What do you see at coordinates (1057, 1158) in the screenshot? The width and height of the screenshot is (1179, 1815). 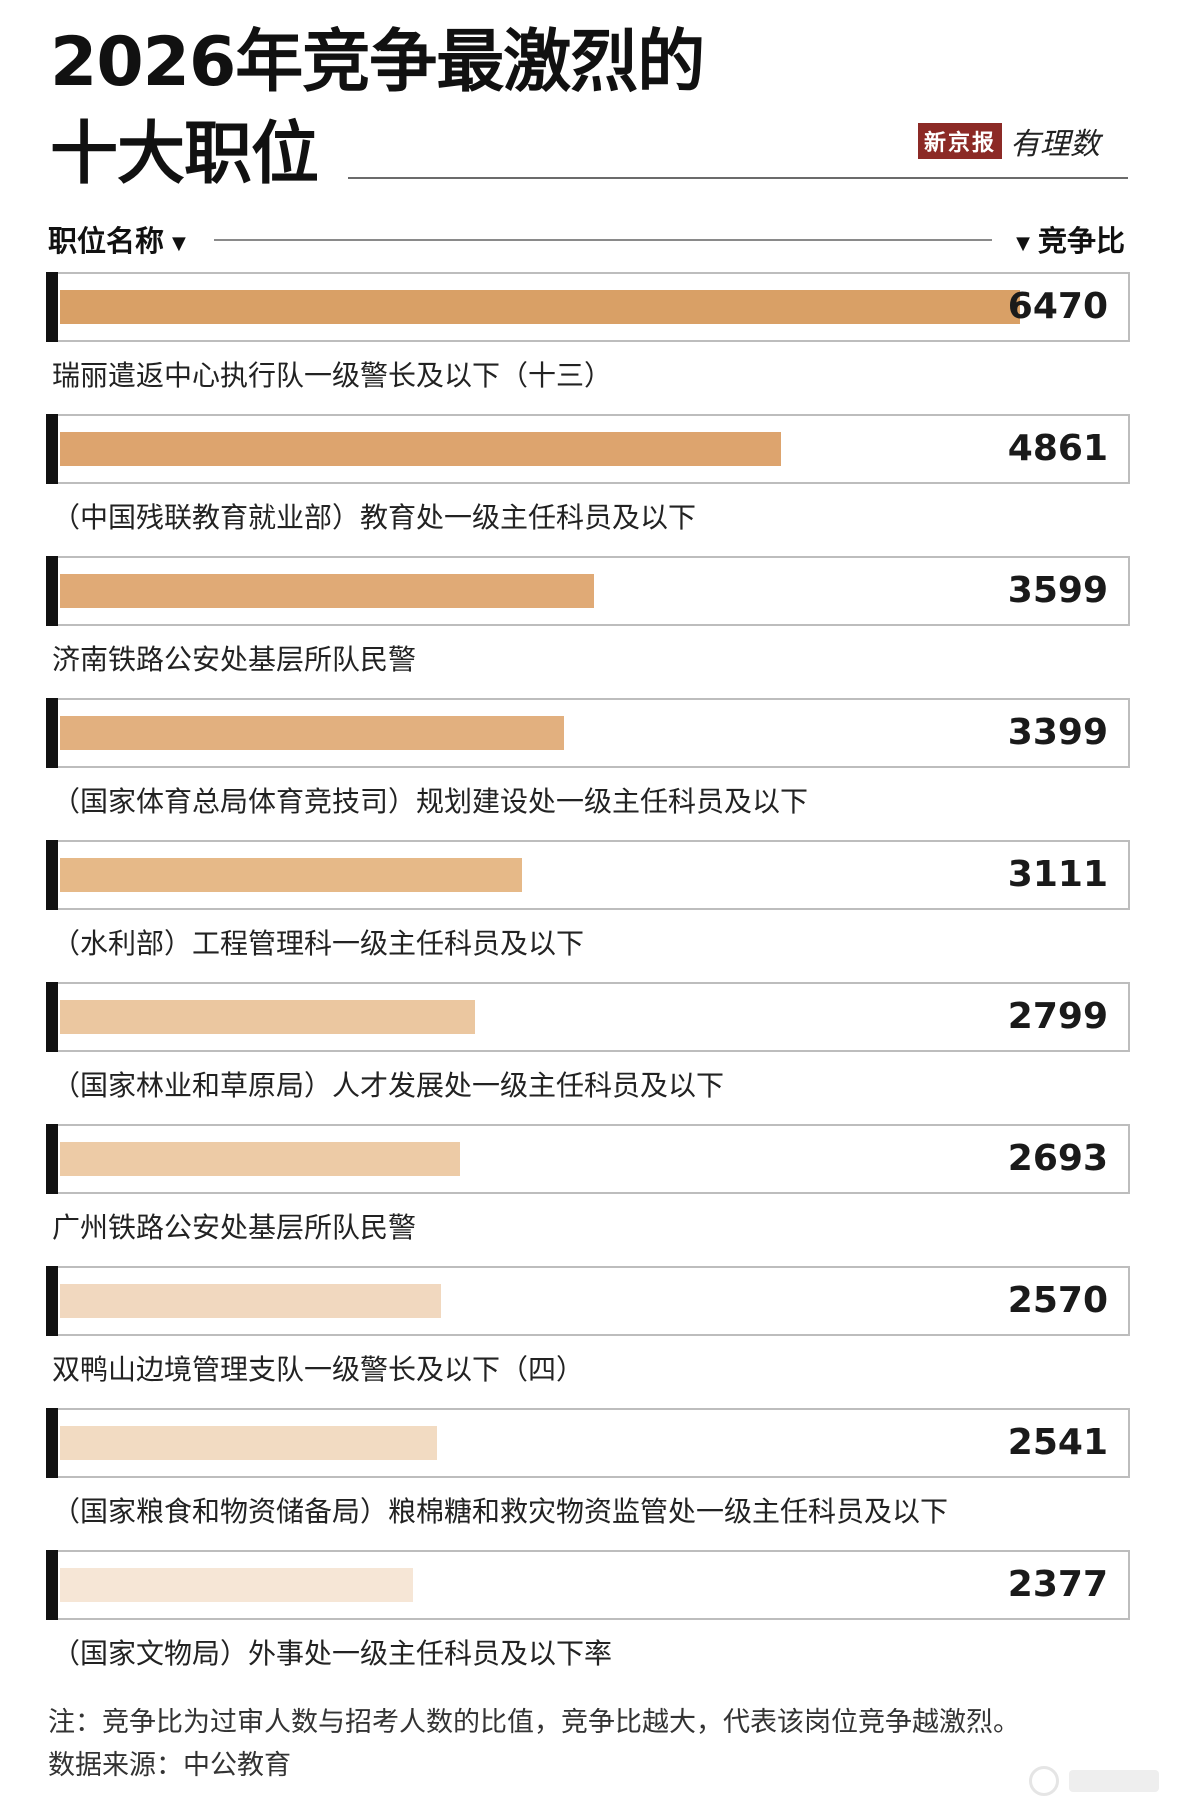 I see `data-label: 2693` at bounding box center [1057, 1158].